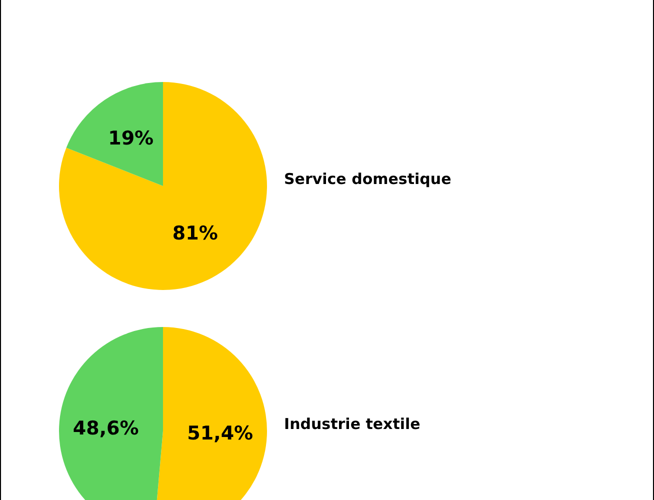  Describe the element at coordinates (352, 424) in the screenshot. I see `text: Industrie textile` at that location.